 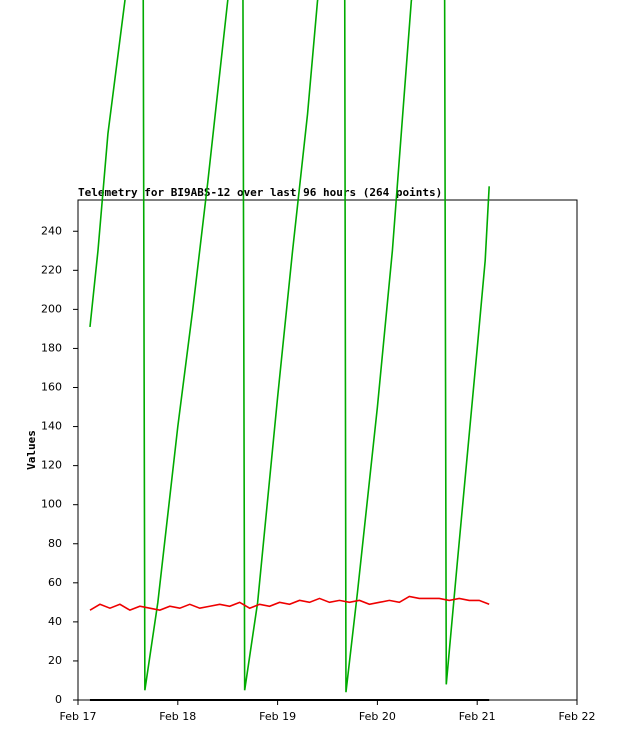 What do you see at coordinates (51, 347) in the screenshot?
I see `y-tick-label: 180` at bounding box center [51, 347].